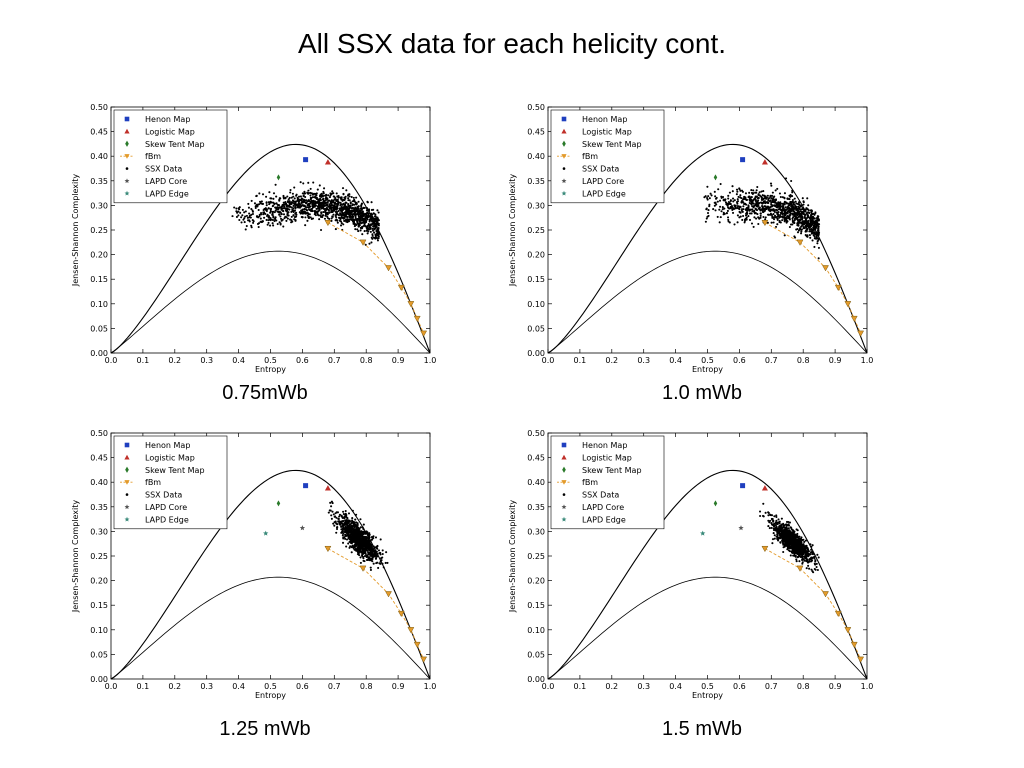  Describe the element at coordinates (580, 360) in the screenshot. I see `x-tick-label: 0.1` at that location.